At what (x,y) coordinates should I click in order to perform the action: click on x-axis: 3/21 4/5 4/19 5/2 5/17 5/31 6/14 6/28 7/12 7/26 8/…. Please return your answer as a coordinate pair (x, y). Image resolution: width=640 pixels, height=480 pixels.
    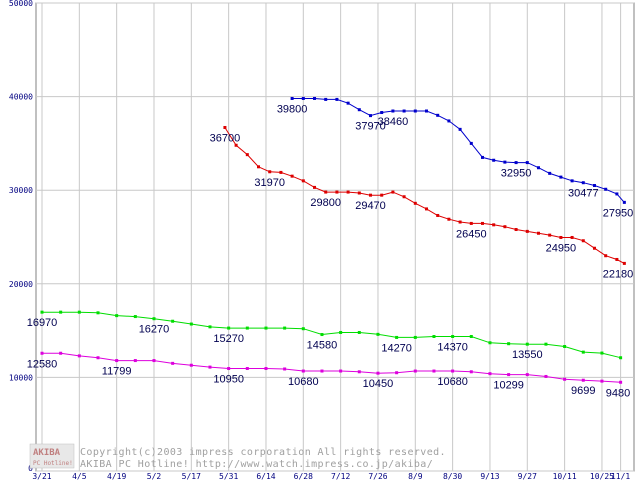
    Looking at the image, I should click on (331, 476).